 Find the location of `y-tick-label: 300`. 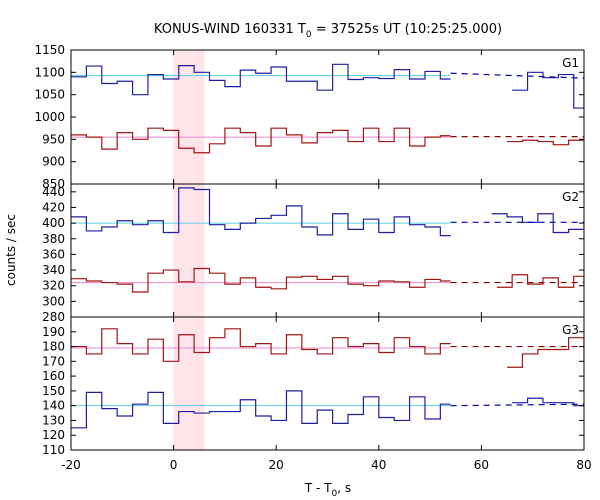

y-tick-label: 300 is located at coordinates (53, 301).